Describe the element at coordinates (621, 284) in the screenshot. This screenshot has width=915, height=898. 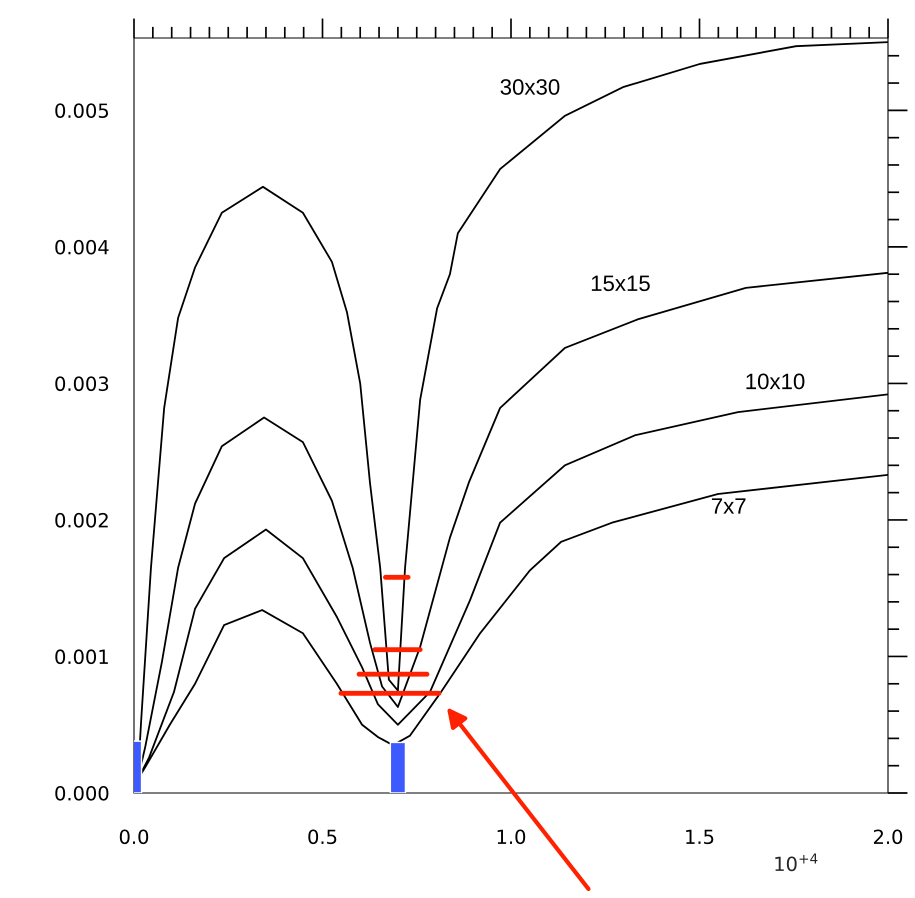
I see `series-label: 15x15` at that location.